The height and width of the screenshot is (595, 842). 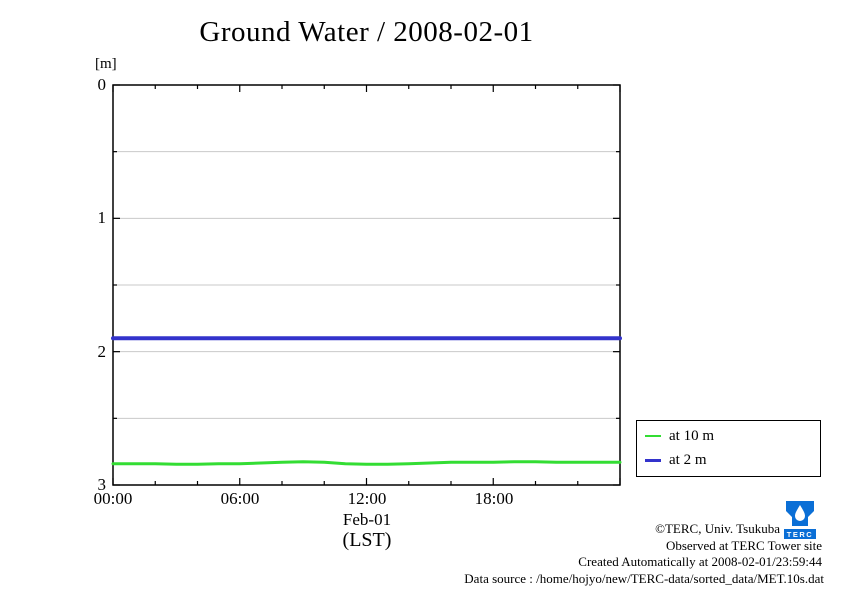 What do you see at coordinates (102, 484) in the screenshot?
I see `y-tick-label-3: 3` at bounding box center [102, 484].